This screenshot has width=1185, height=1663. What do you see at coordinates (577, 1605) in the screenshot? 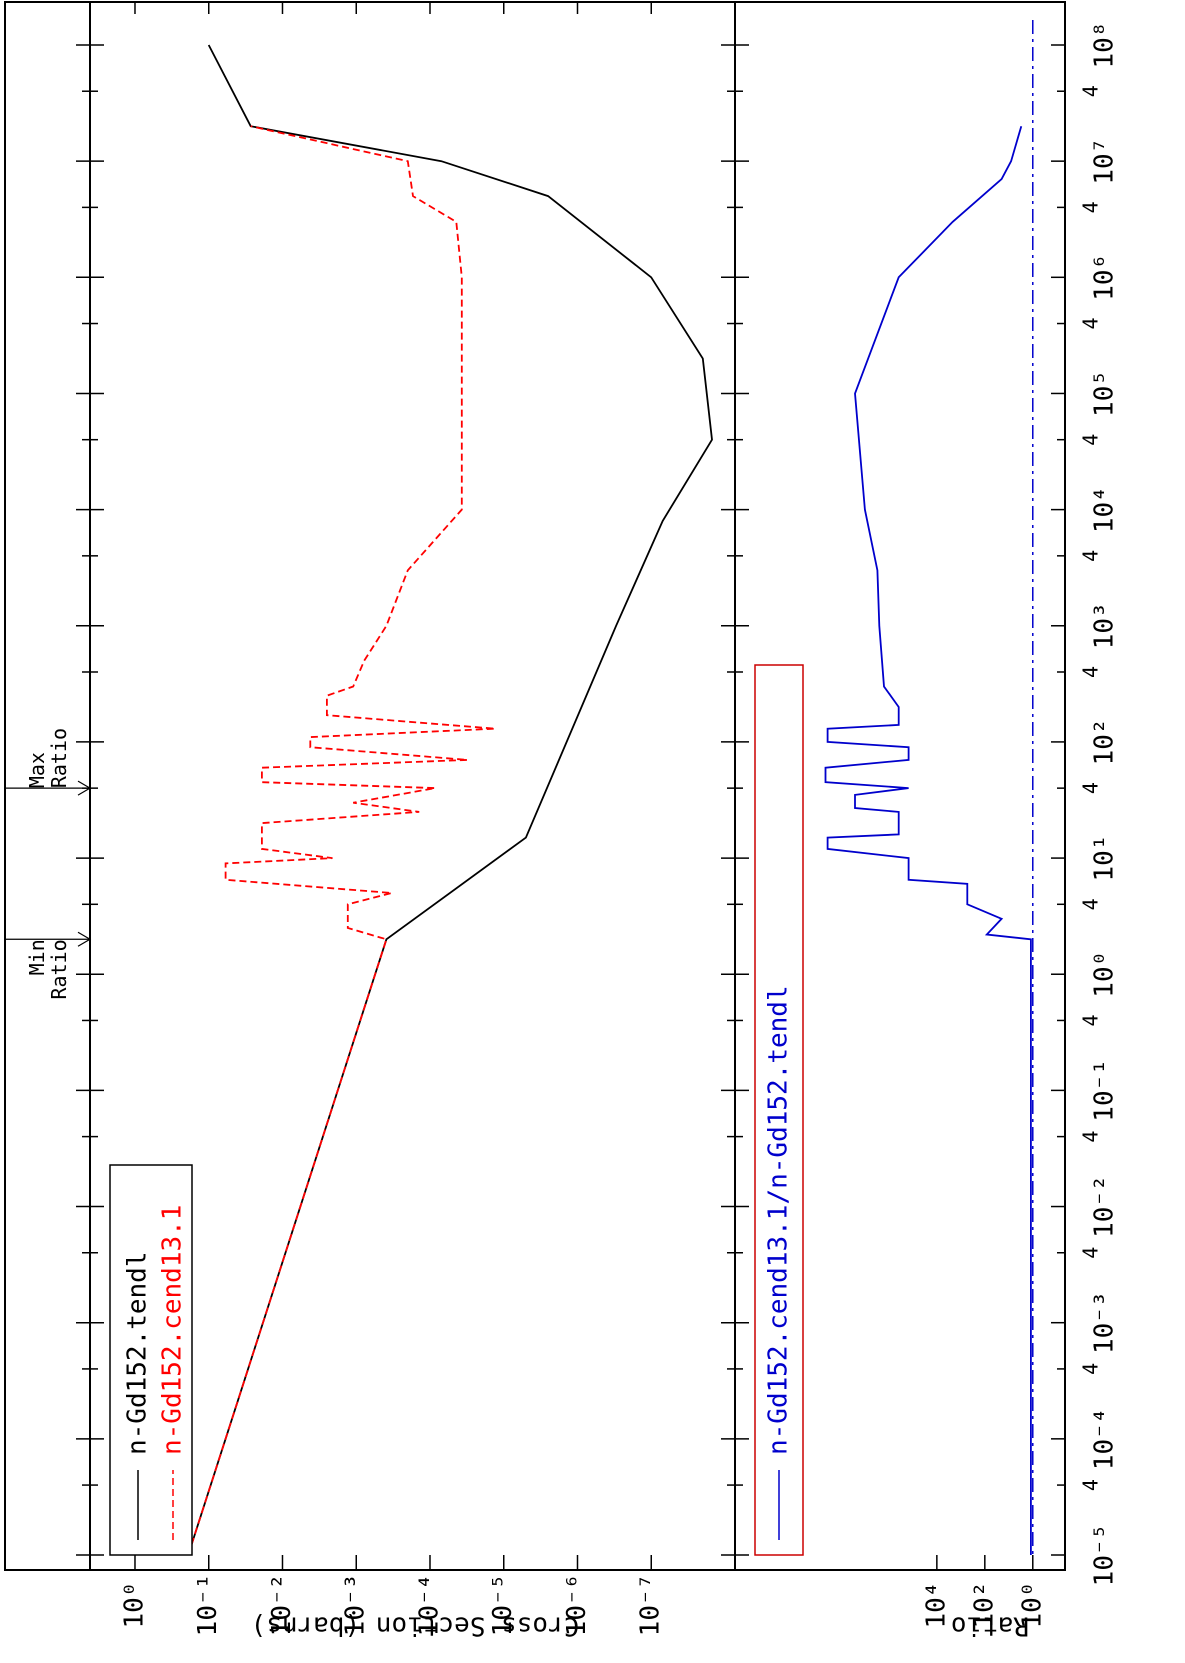
I see `y-tick-label: 10⁻⁶` at bounding box center [577, 1605].